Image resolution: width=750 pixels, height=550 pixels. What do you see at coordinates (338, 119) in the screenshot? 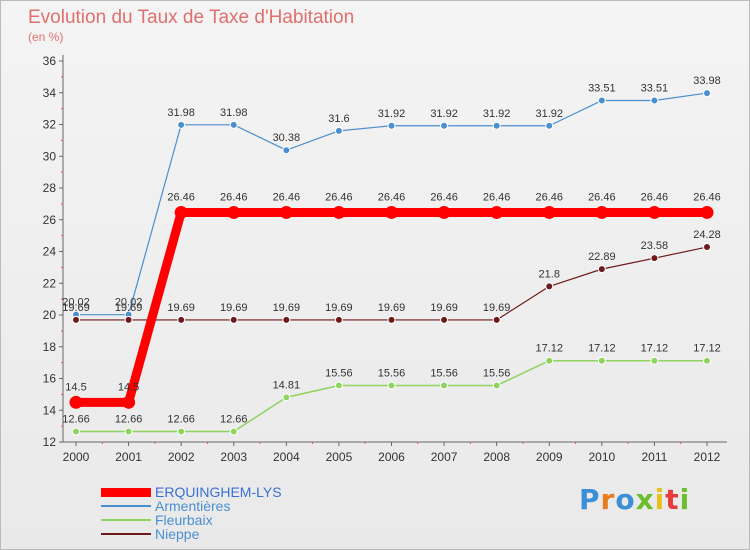
I see `data-label: 31.6` at bounding box center [338, 119].